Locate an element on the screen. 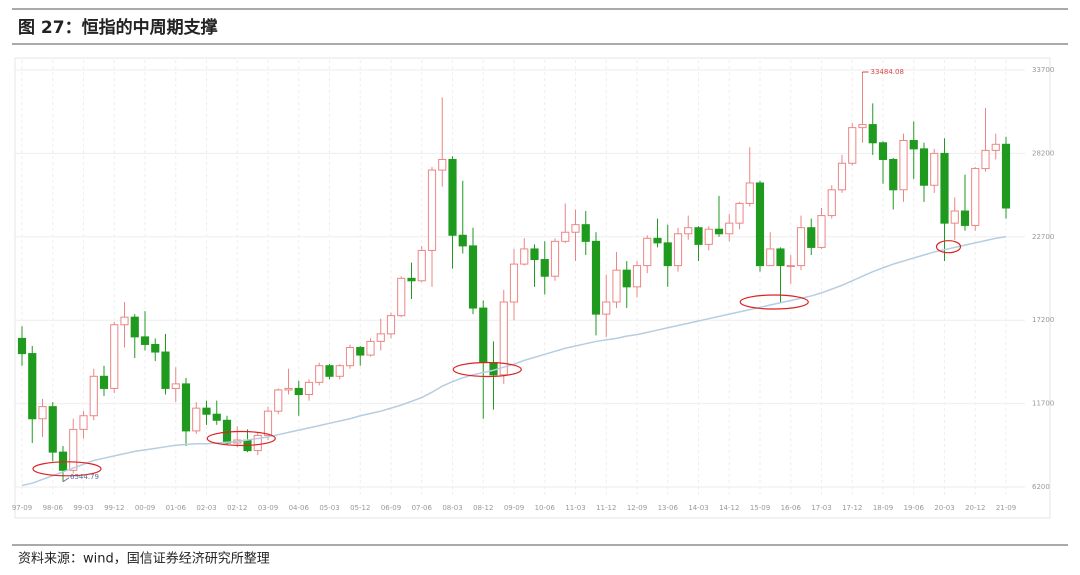 The height and width of the screenshot is (575, 1080). x-tick-label: 16-06 is located at coordinates (791, 508).